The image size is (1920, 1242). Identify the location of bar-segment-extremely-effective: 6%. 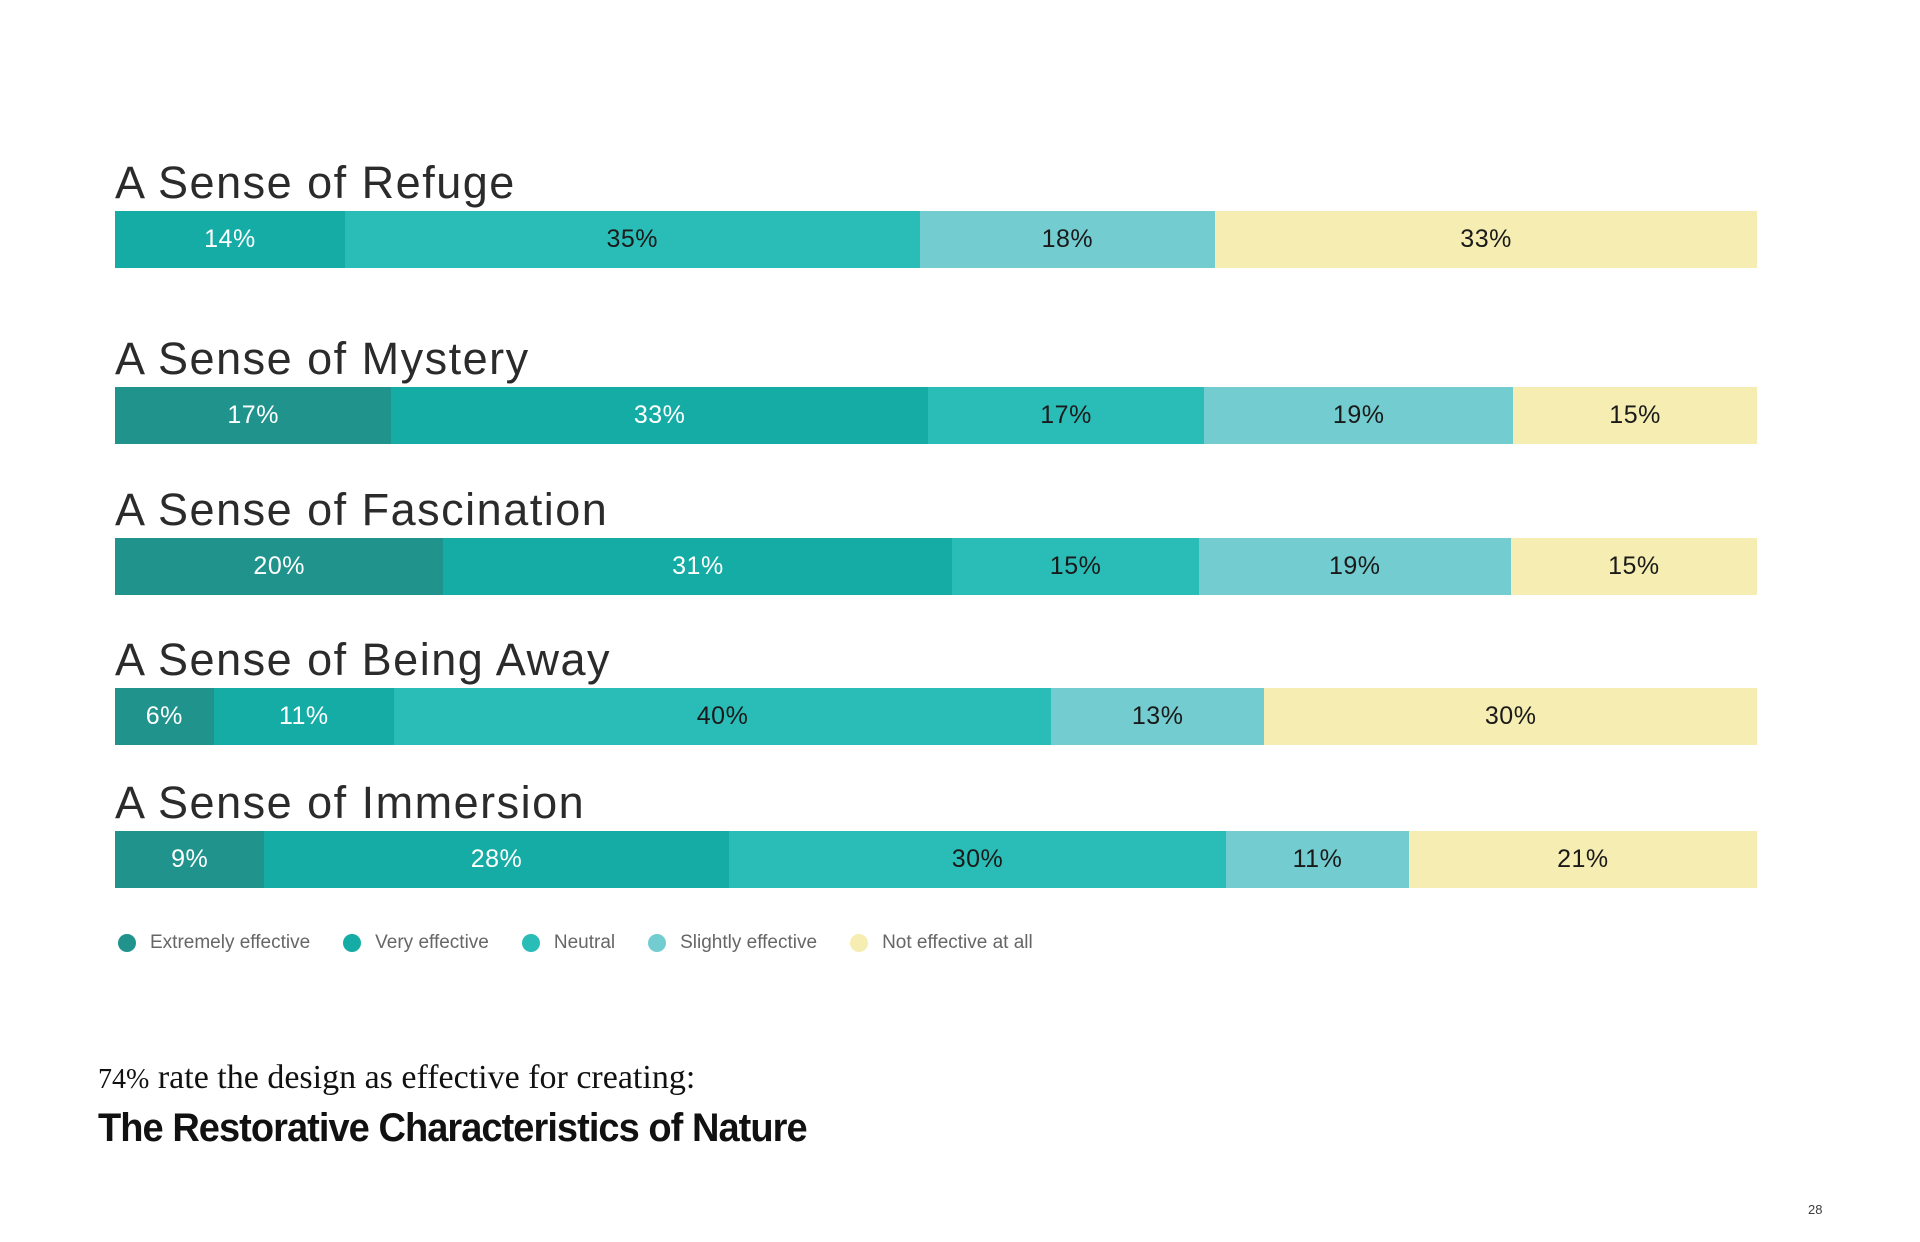
(164, 716).